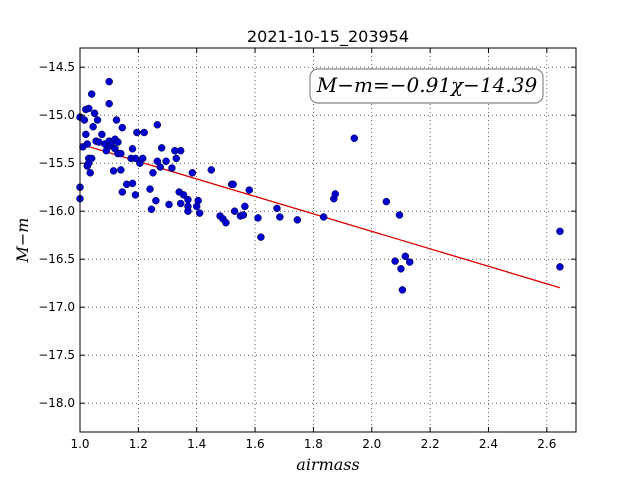 The height and width of the screenshot is (480, 640). I want to click on x-tick-label: 1.2, so click(138, 444).